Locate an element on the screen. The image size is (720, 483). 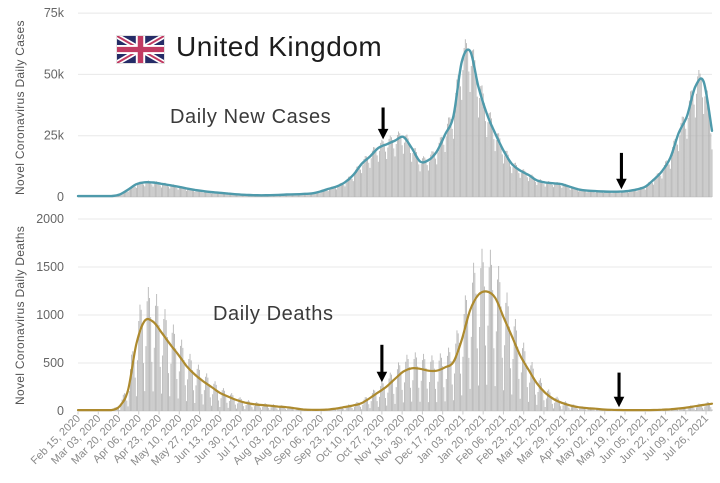
daily-new-cases-y-tick-label: 50k is located at coordinates (54, 74).